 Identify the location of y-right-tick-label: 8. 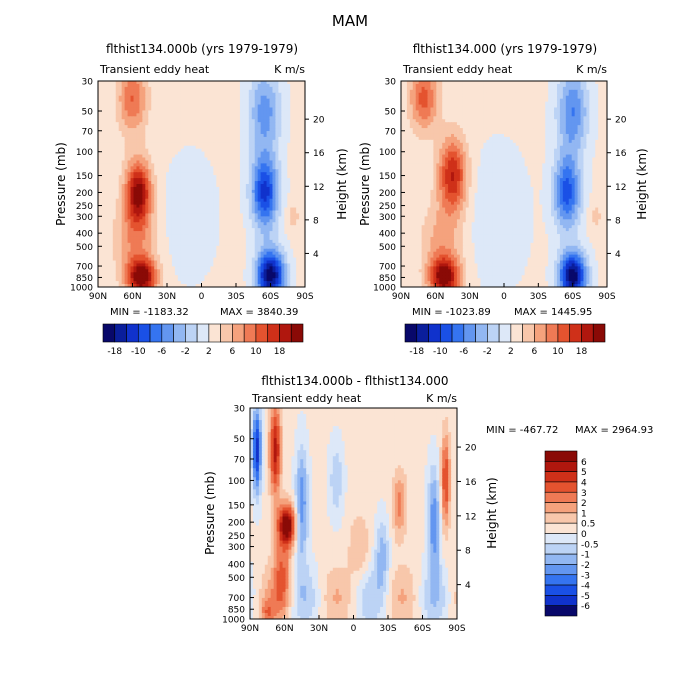
(316, 221).